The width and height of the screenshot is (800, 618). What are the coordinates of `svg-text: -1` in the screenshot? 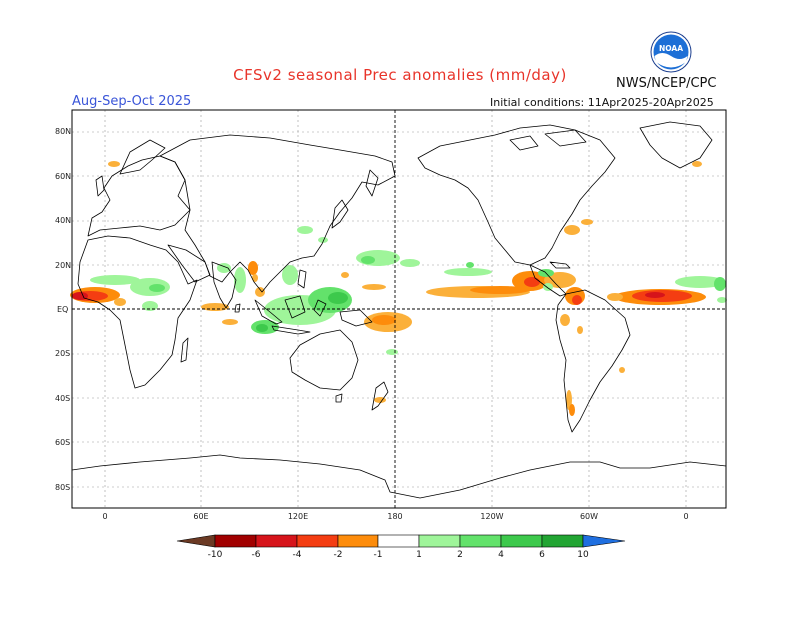 It's located at (378, 555).